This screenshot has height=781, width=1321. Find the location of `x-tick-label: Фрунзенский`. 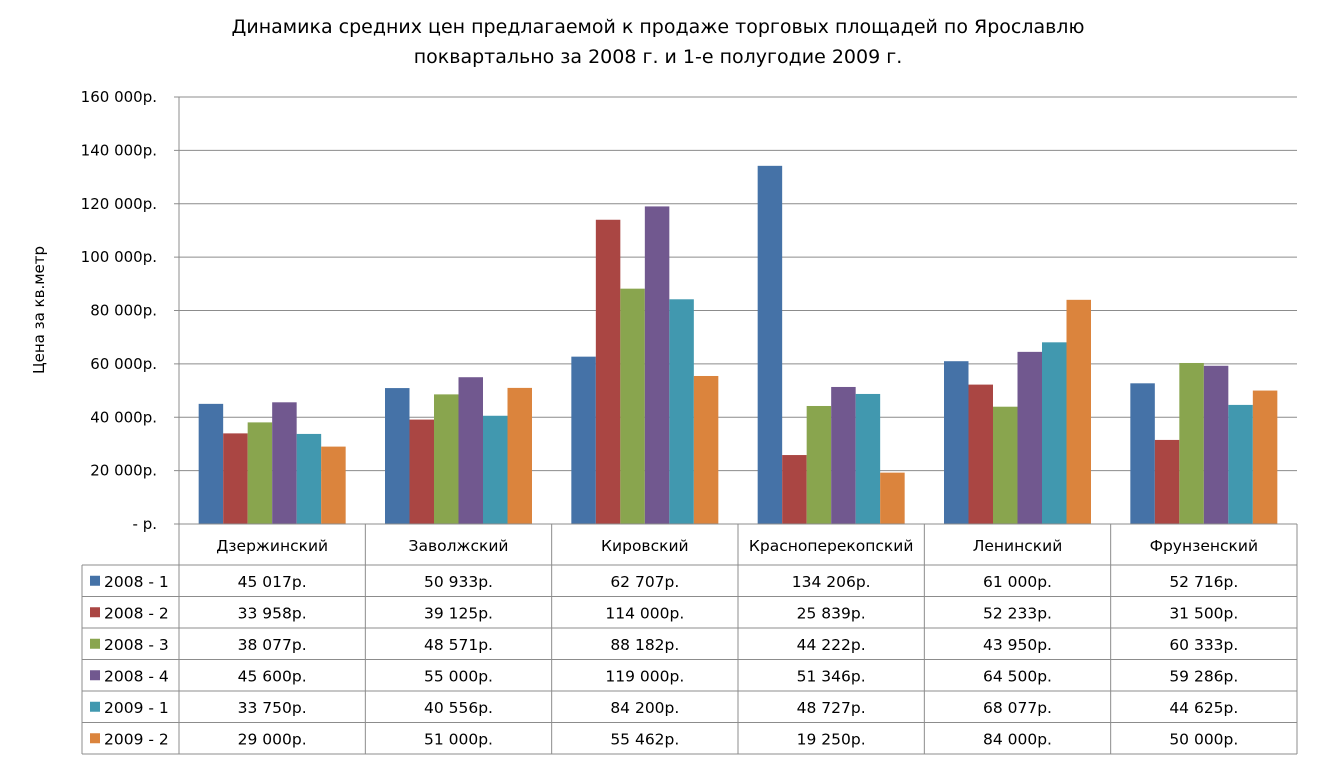

x-tick-label: Фрунзенский is located at coordinates (1204, 546).